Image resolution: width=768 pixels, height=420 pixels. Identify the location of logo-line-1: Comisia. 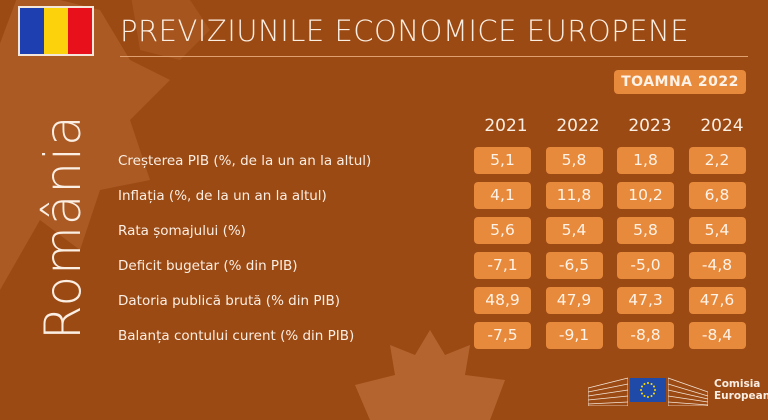
(737, 384).